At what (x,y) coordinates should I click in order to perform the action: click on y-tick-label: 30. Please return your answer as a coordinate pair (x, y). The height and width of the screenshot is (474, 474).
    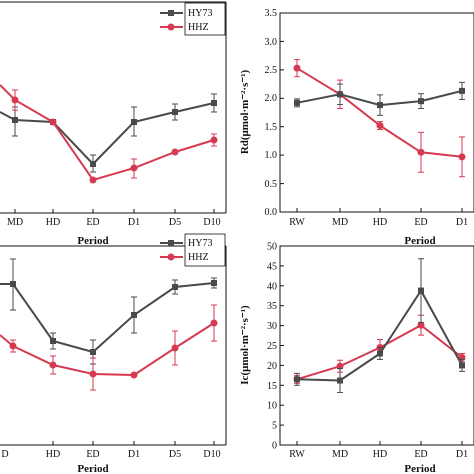
    Looking at the image, I should click on (272, 326).